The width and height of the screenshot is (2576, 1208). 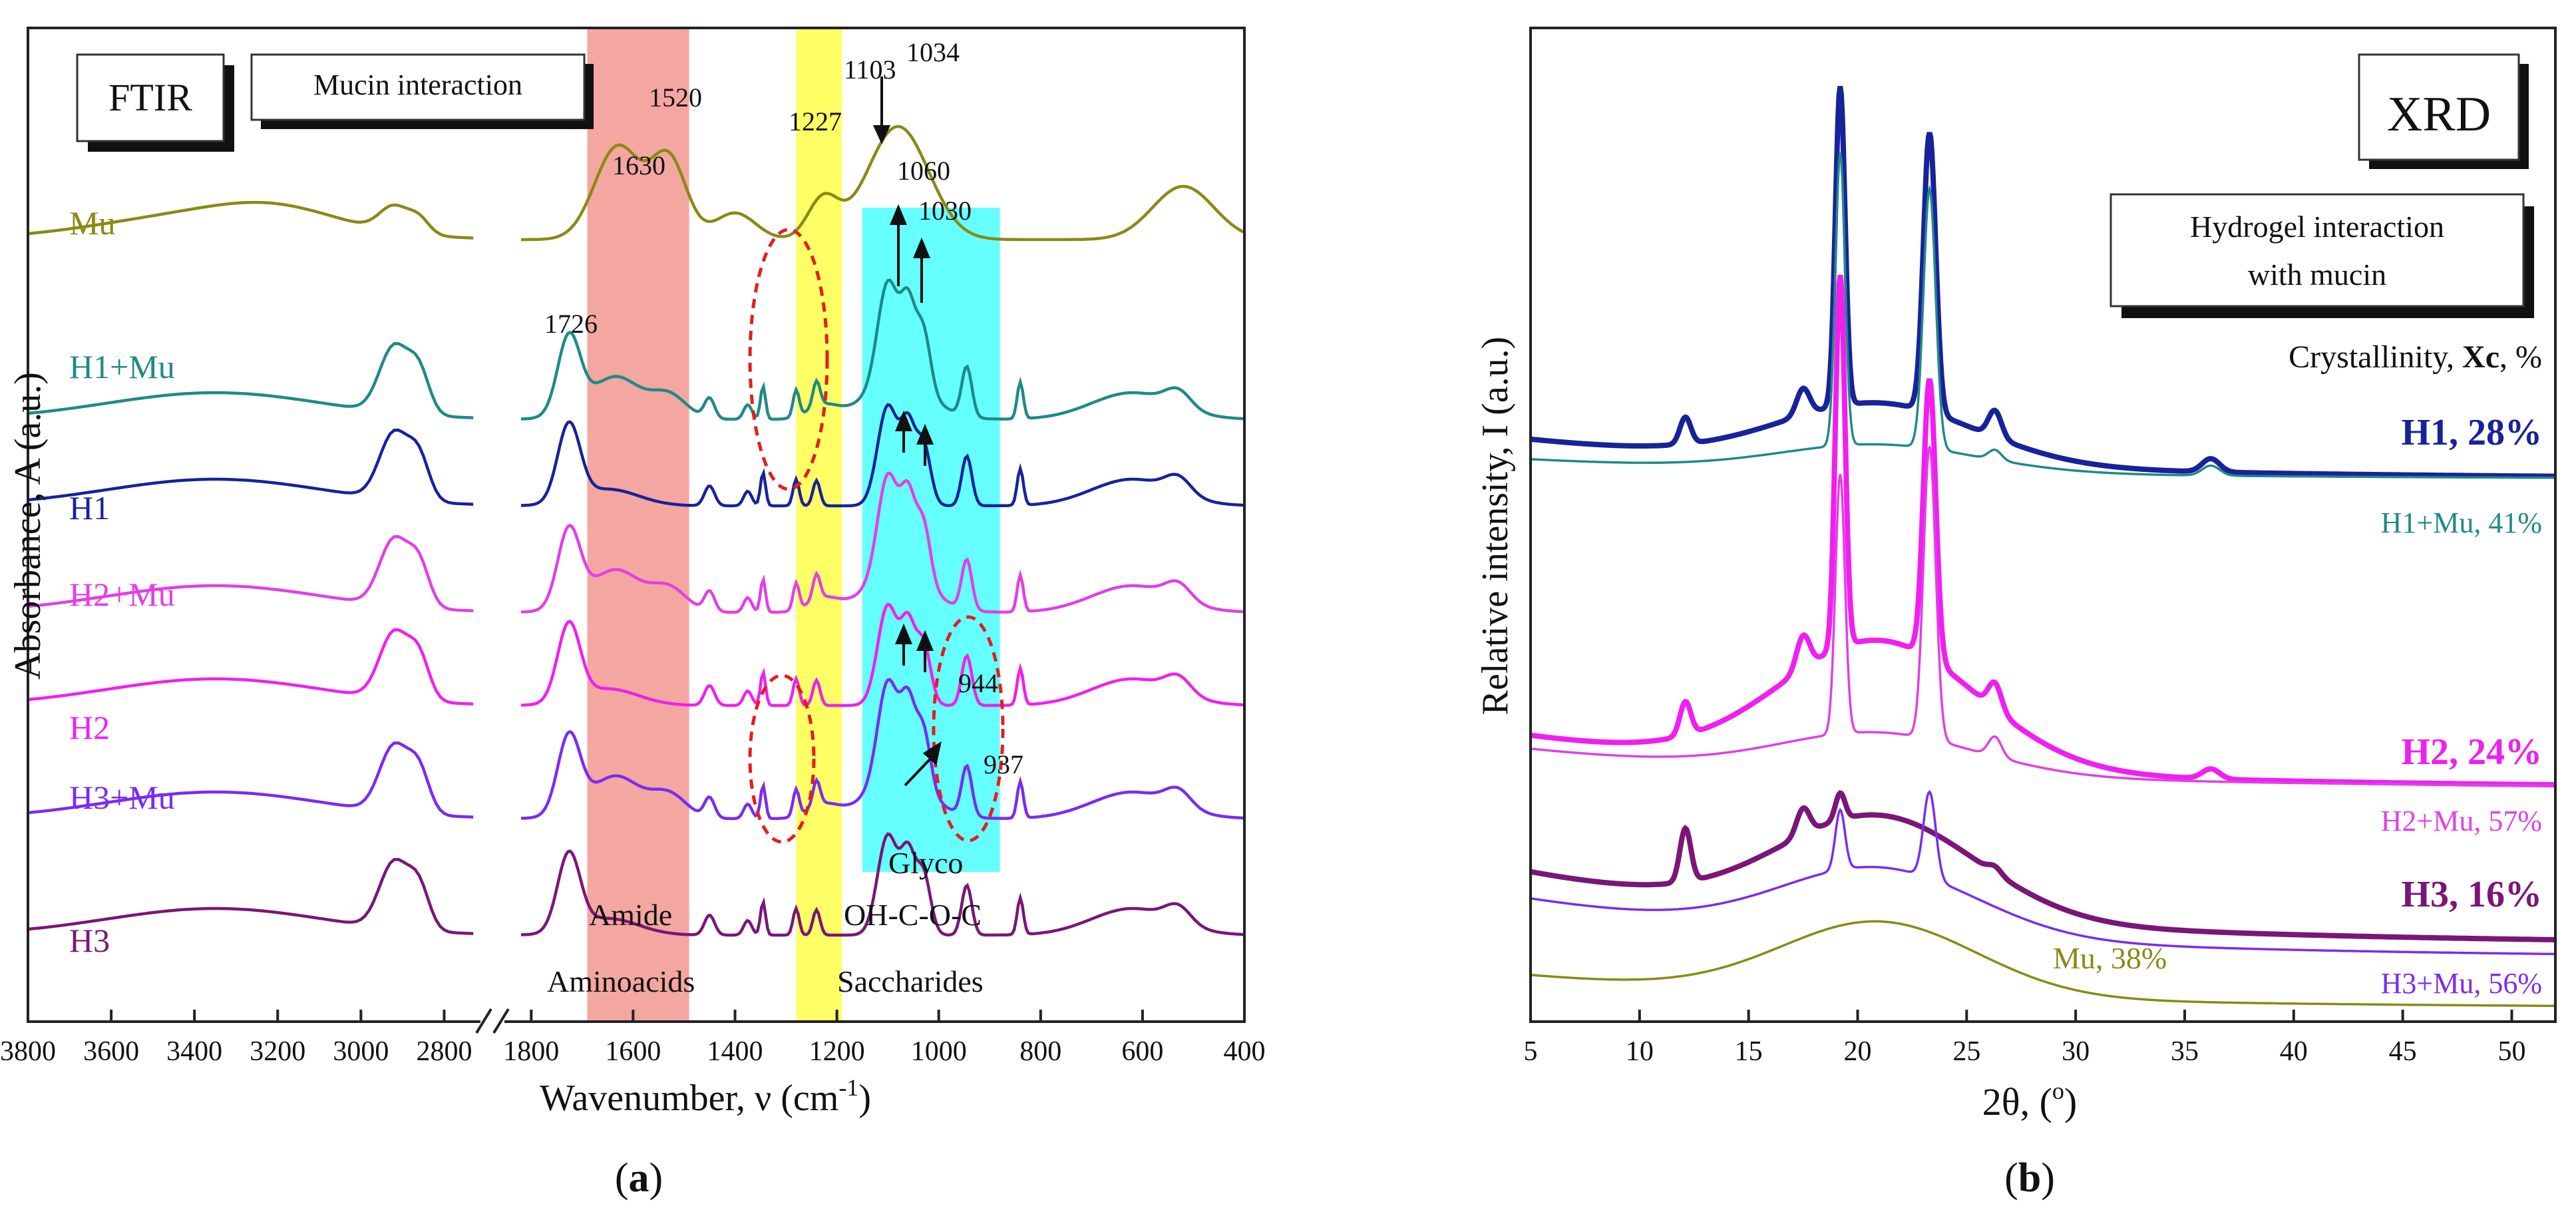 I want to click on ftir-series-labels: Mu H1+Mu H1 H2+Mu H2 H3+Mu H3, so click(x=122, y=581).